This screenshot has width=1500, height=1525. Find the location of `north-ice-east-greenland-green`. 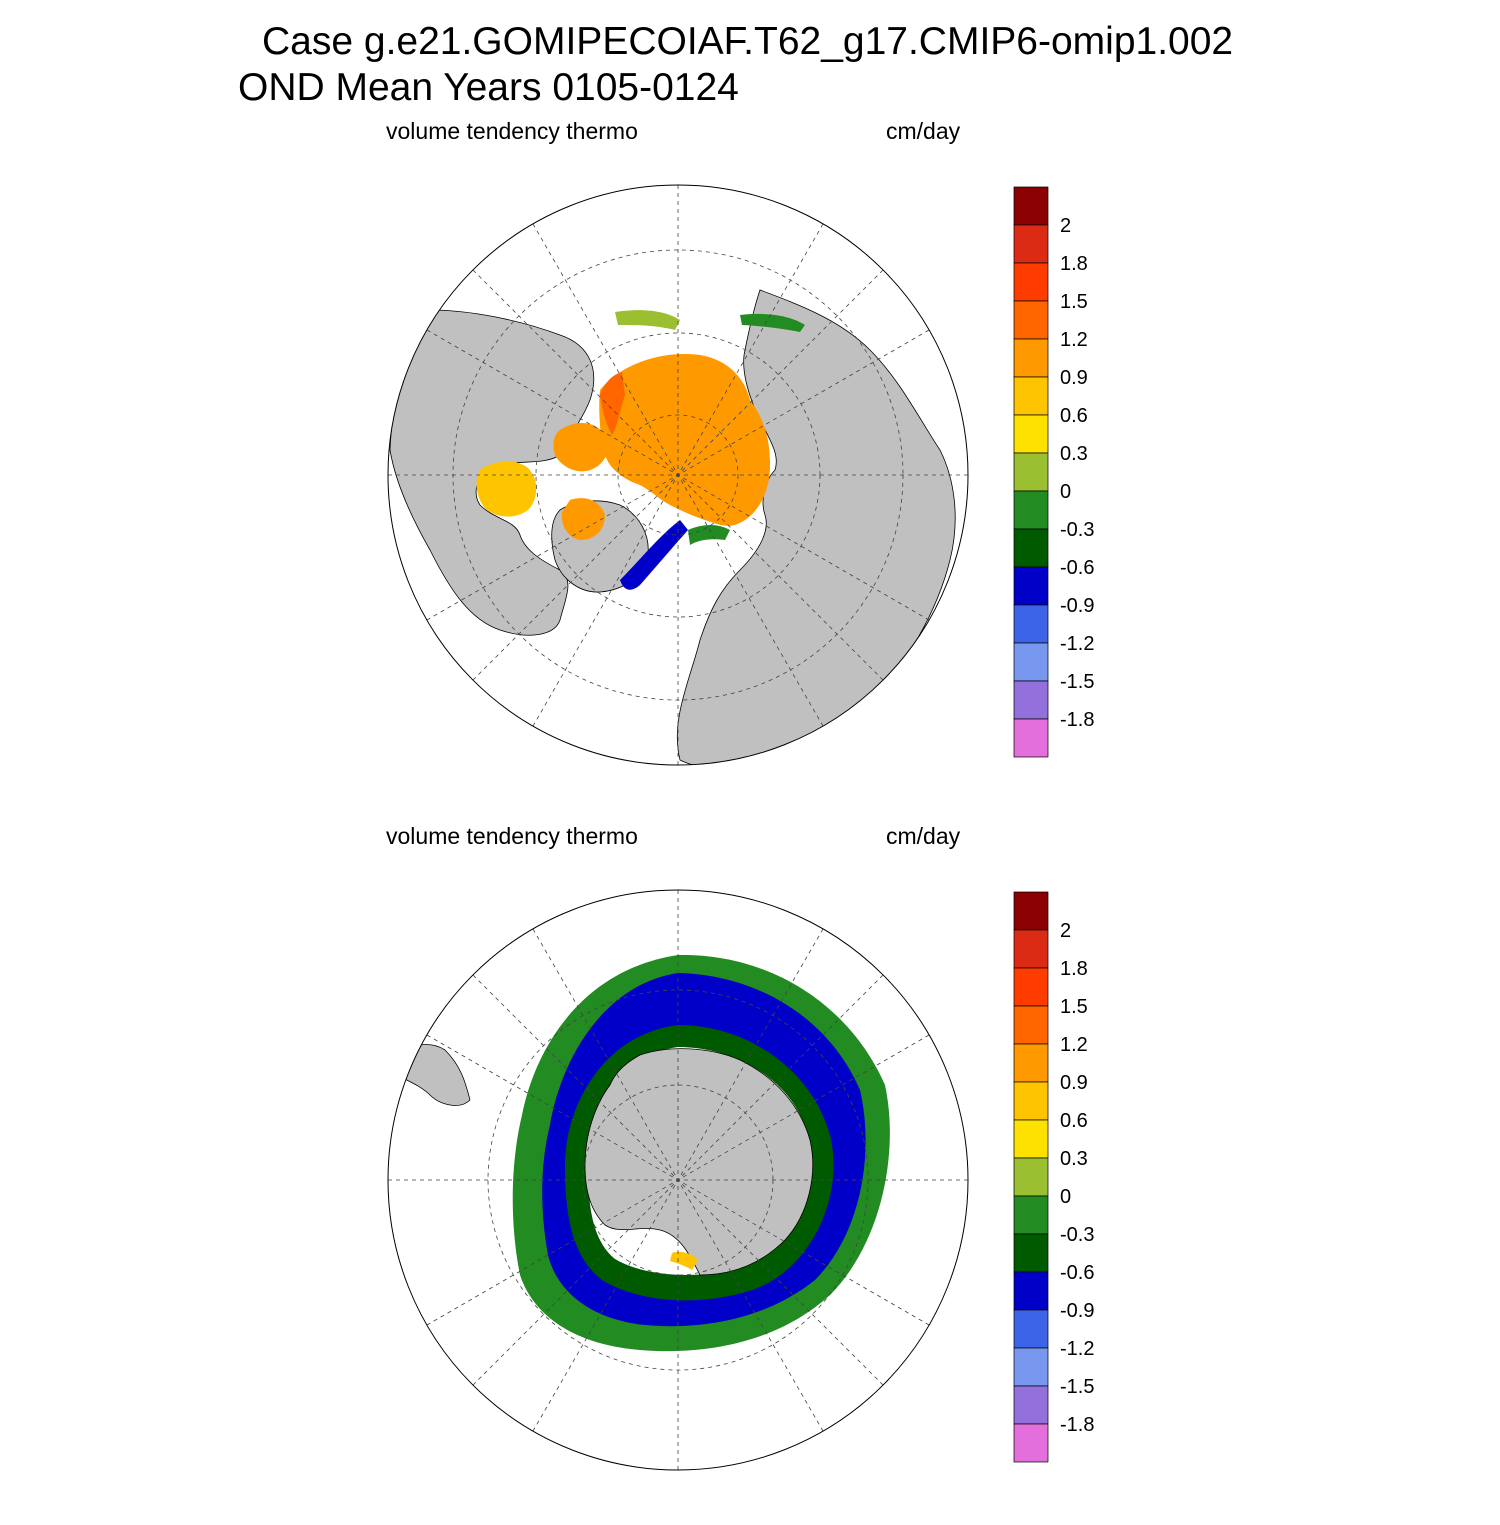

north-ice-east-greenland-green is located at coordinates (709, 535).